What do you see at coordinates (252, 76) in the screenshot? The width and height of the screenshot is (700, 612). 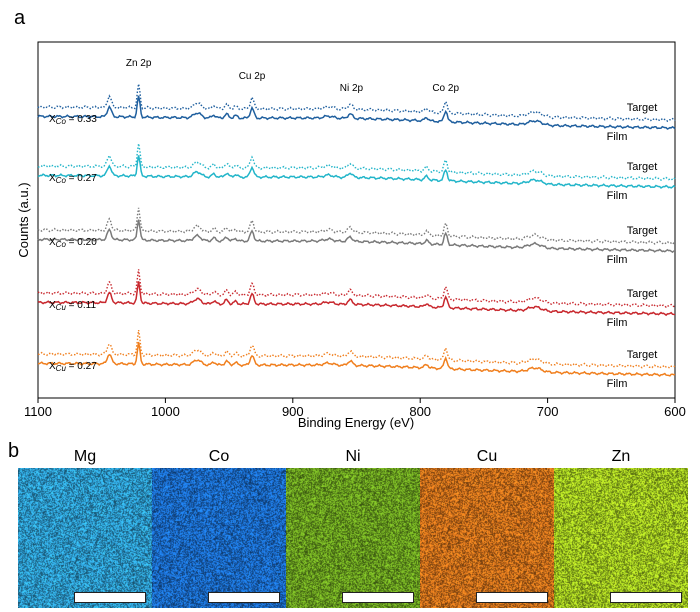 I see `peak-label: Cu 2p` at bounding box center [252, 76].